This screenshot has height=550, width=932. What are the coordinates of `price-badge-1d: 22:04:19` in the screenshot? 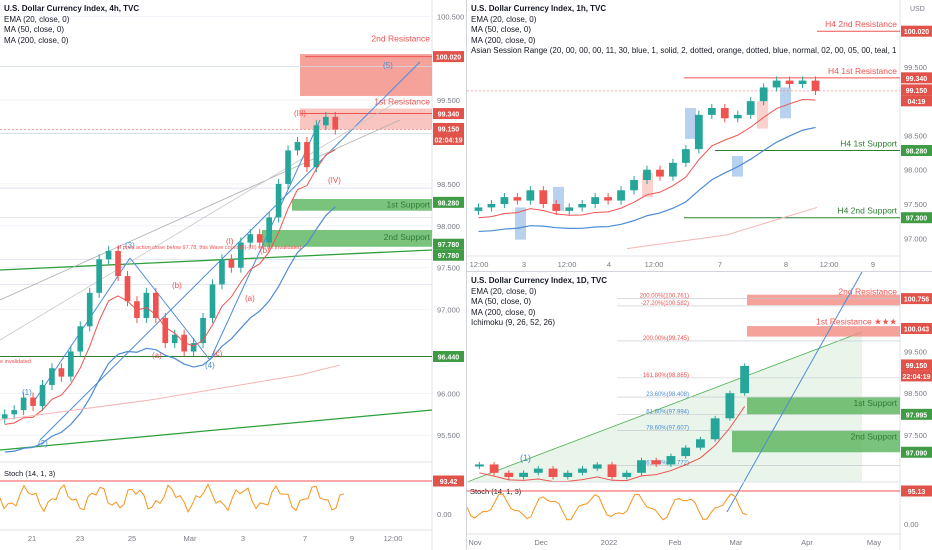 It's located at (916, 377).